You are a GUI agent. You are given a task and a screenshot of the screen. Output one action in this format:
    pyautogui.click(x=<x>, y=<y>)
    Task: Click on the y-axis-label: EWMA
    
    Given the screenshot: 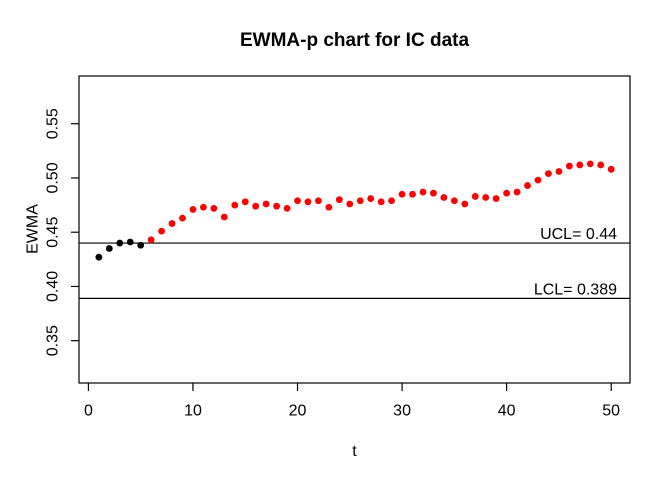 What is the action you would take?
    pyautogui.click(x=33, y=229)
    